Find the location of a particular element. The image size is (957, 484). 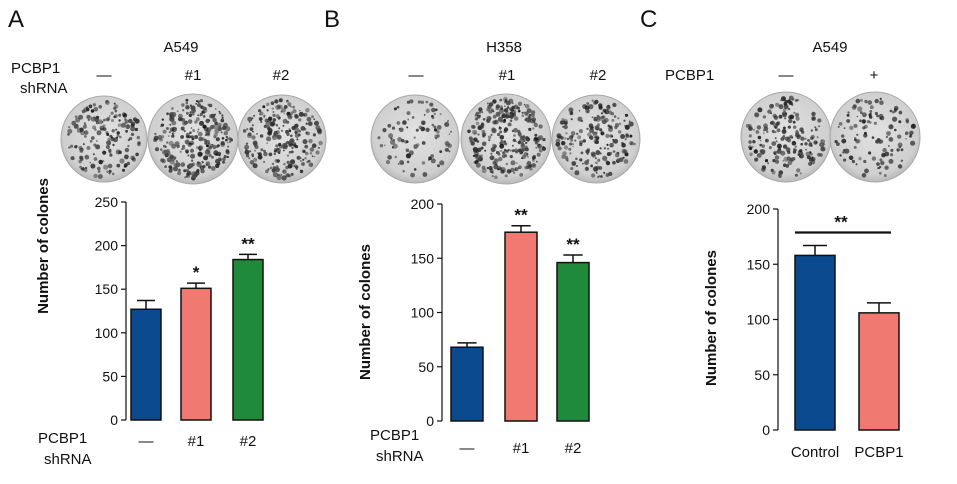

panel-c-condition-line1: PCBP1 is located at coordinates (689, 75).